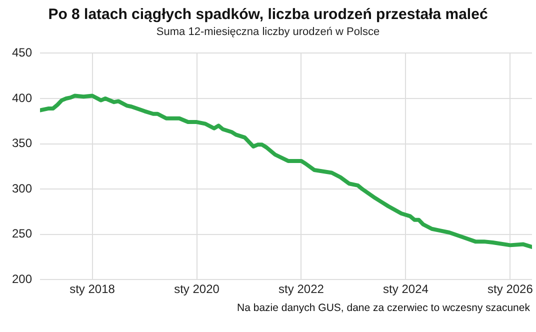  I want to click on y-tick-label: 200, so click(22, 279).